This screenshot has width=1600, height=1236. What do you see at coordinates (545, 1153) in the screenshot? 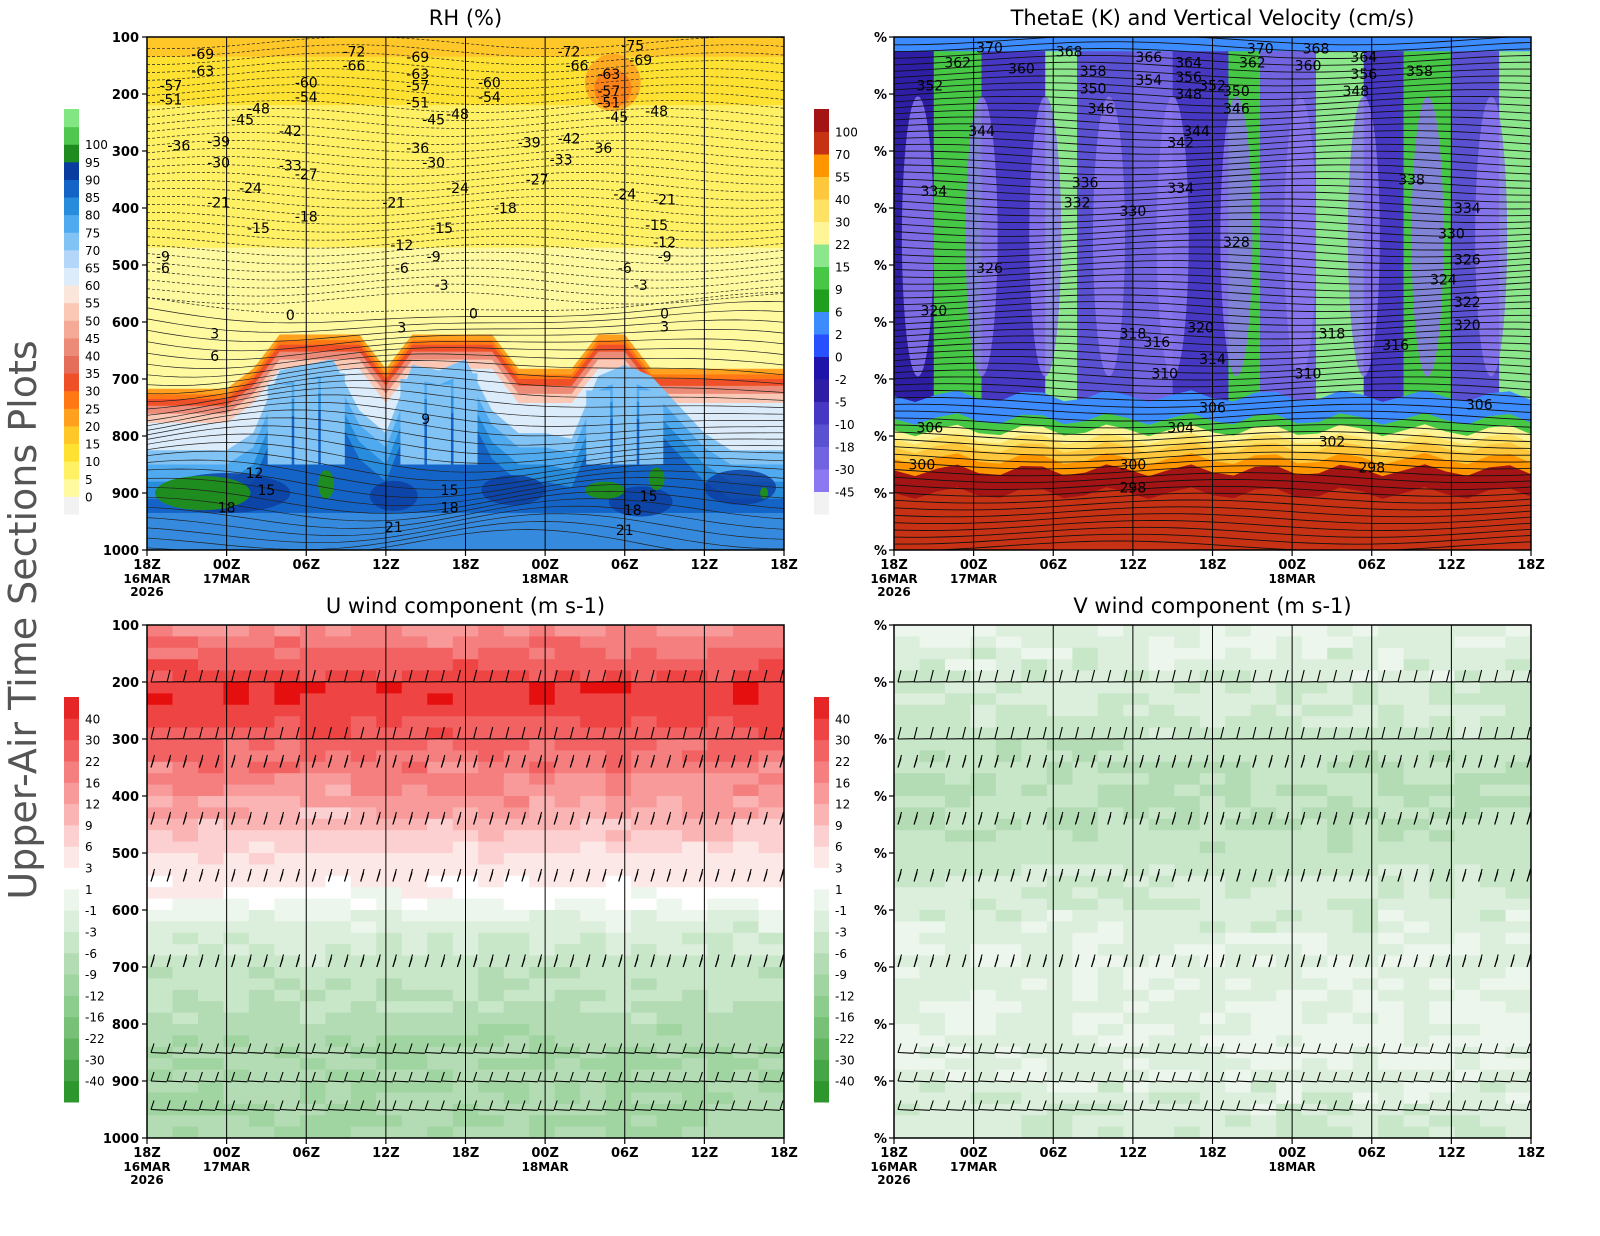
I see `x-tick-label: 00Z` at bounding box center [545, 1153].